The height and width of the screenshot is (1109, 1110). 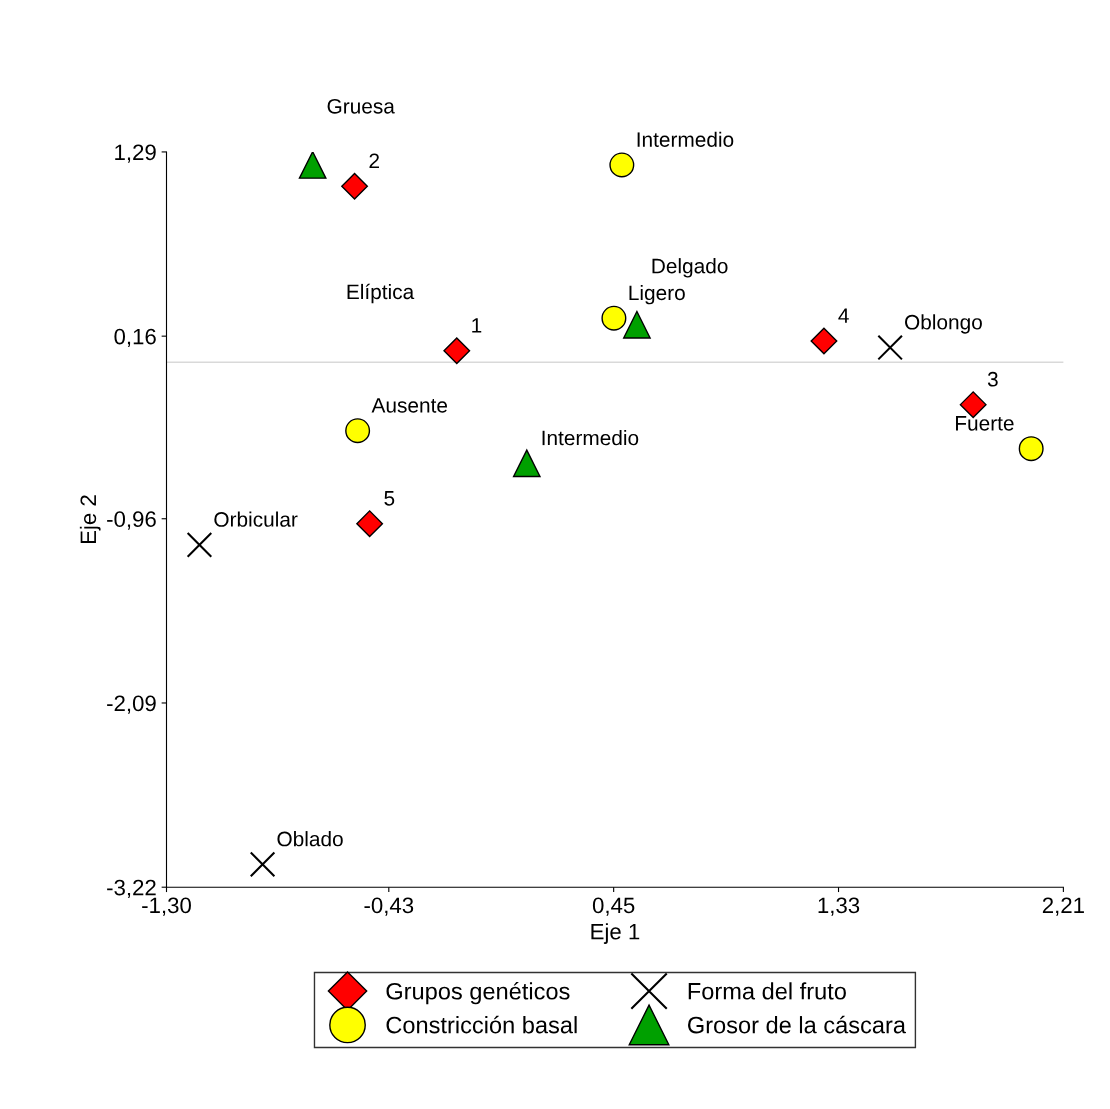 What do you see at coordinates (361, 106) in the screenshot?
I see `annotation: Gruesa` at bounding box center [361, 106].